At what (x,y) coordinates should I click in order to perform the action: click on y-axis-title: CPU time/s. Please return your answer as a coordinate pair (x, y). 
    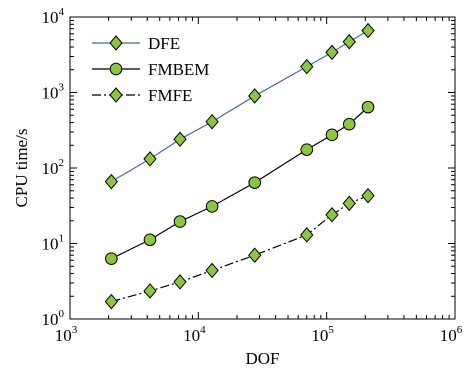
    Looking at the image, I should click on (21, 168).